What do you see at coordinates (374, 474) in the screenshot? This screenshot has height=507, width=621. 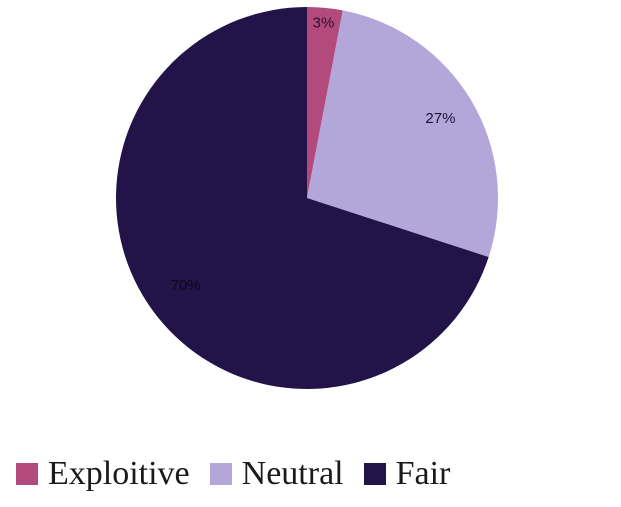 I see `legend-swatch-fair` at bounding box center [374, 474].